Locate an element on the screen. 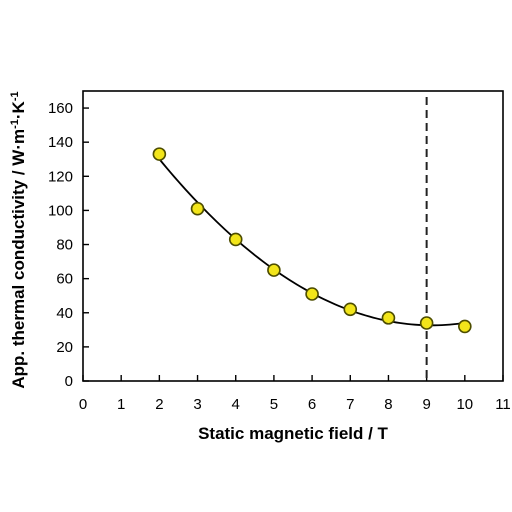 The image size is (512, 512). y-tick-label: 140 is located at coordinates (60, 142).